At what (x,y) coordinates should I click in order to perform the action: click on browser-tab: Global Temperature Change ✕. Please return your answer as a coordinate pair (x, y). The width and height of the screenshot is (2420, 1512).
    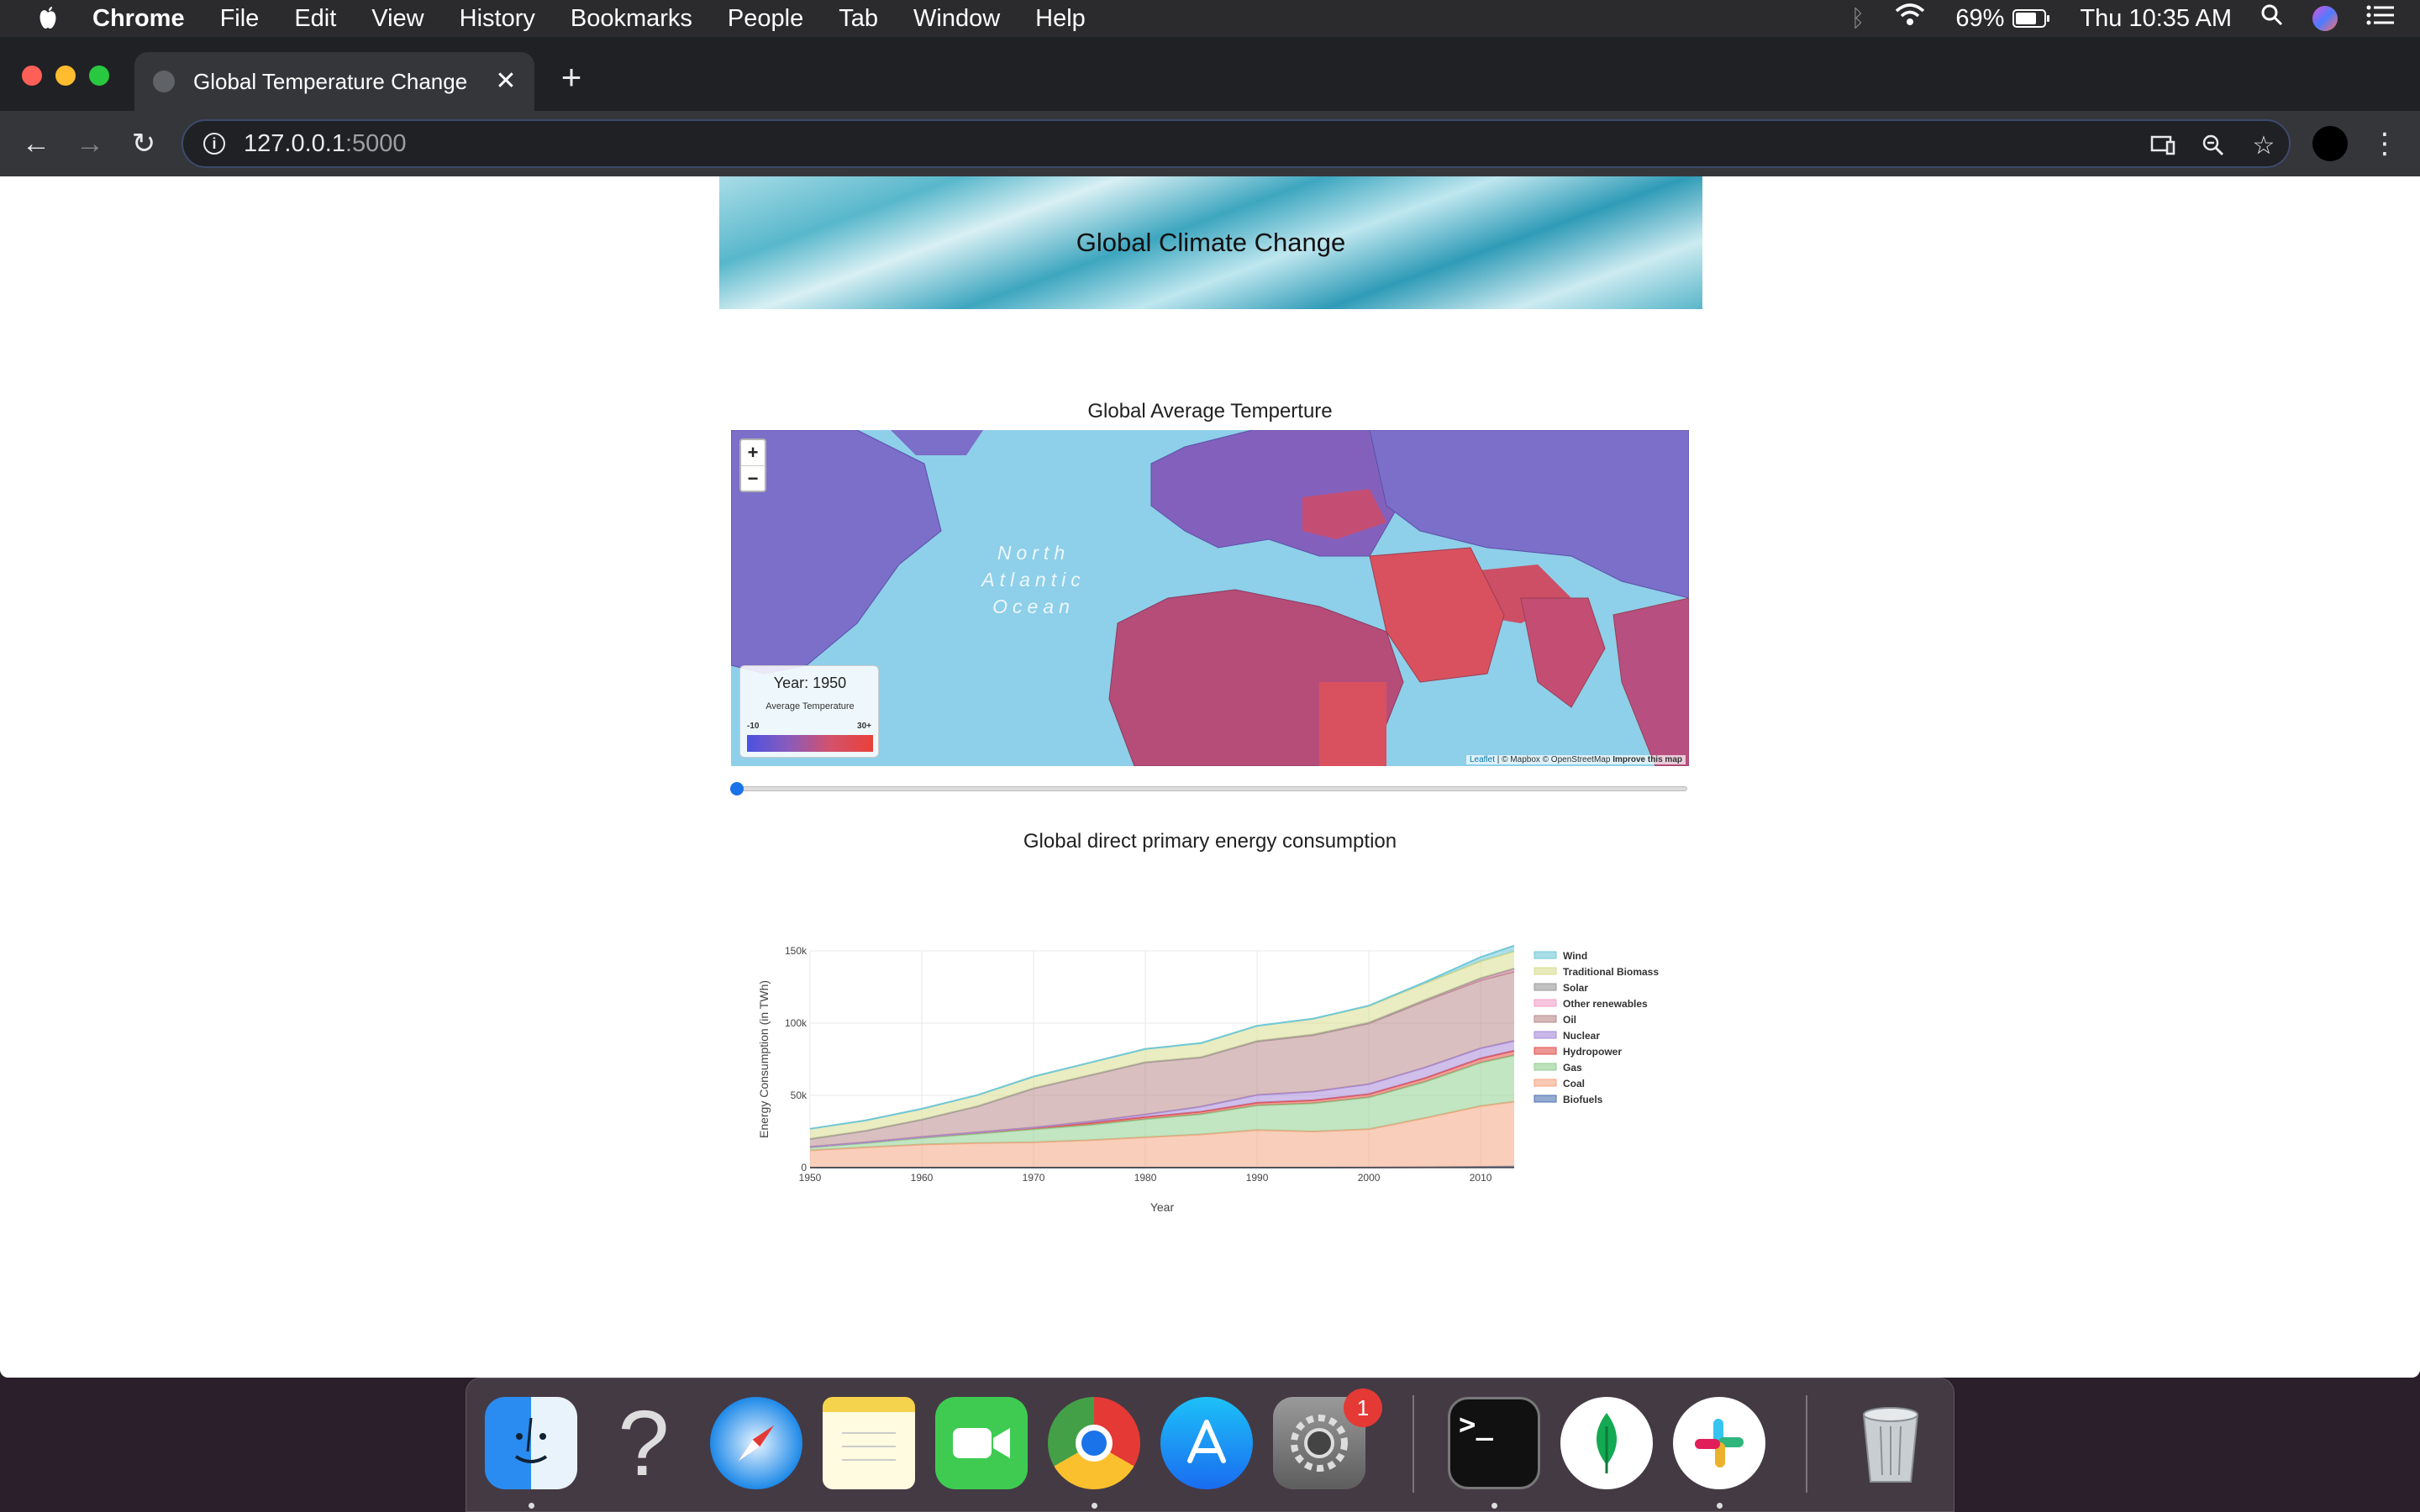
    Looking at the image, I should click on (334, 81).